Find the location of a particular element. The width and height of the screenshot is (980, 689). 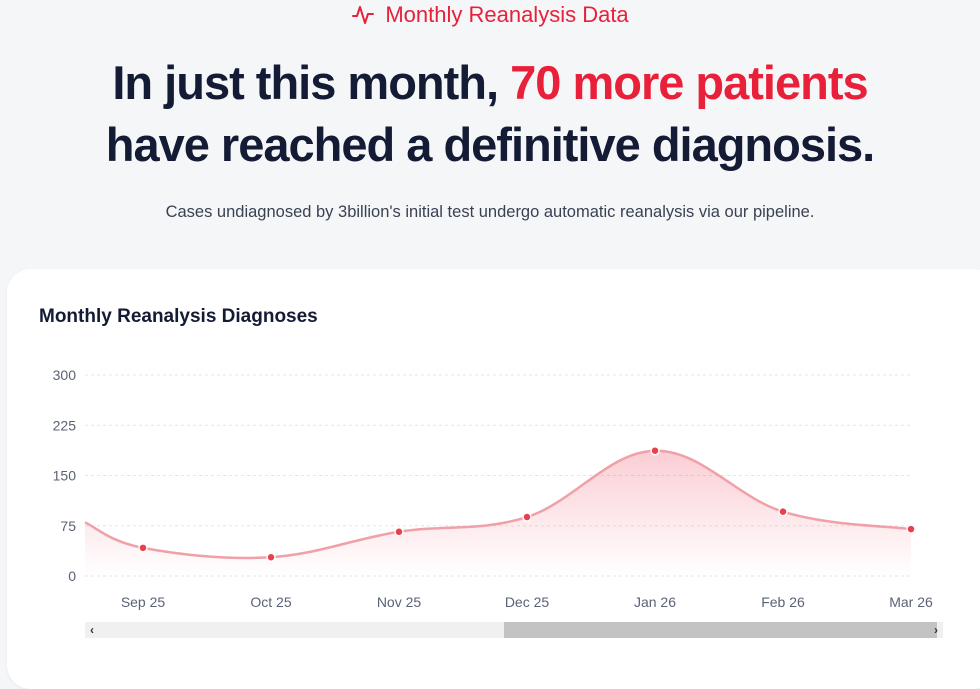

headline-highlight: 70 more patients is located at coordinates (689, 82).